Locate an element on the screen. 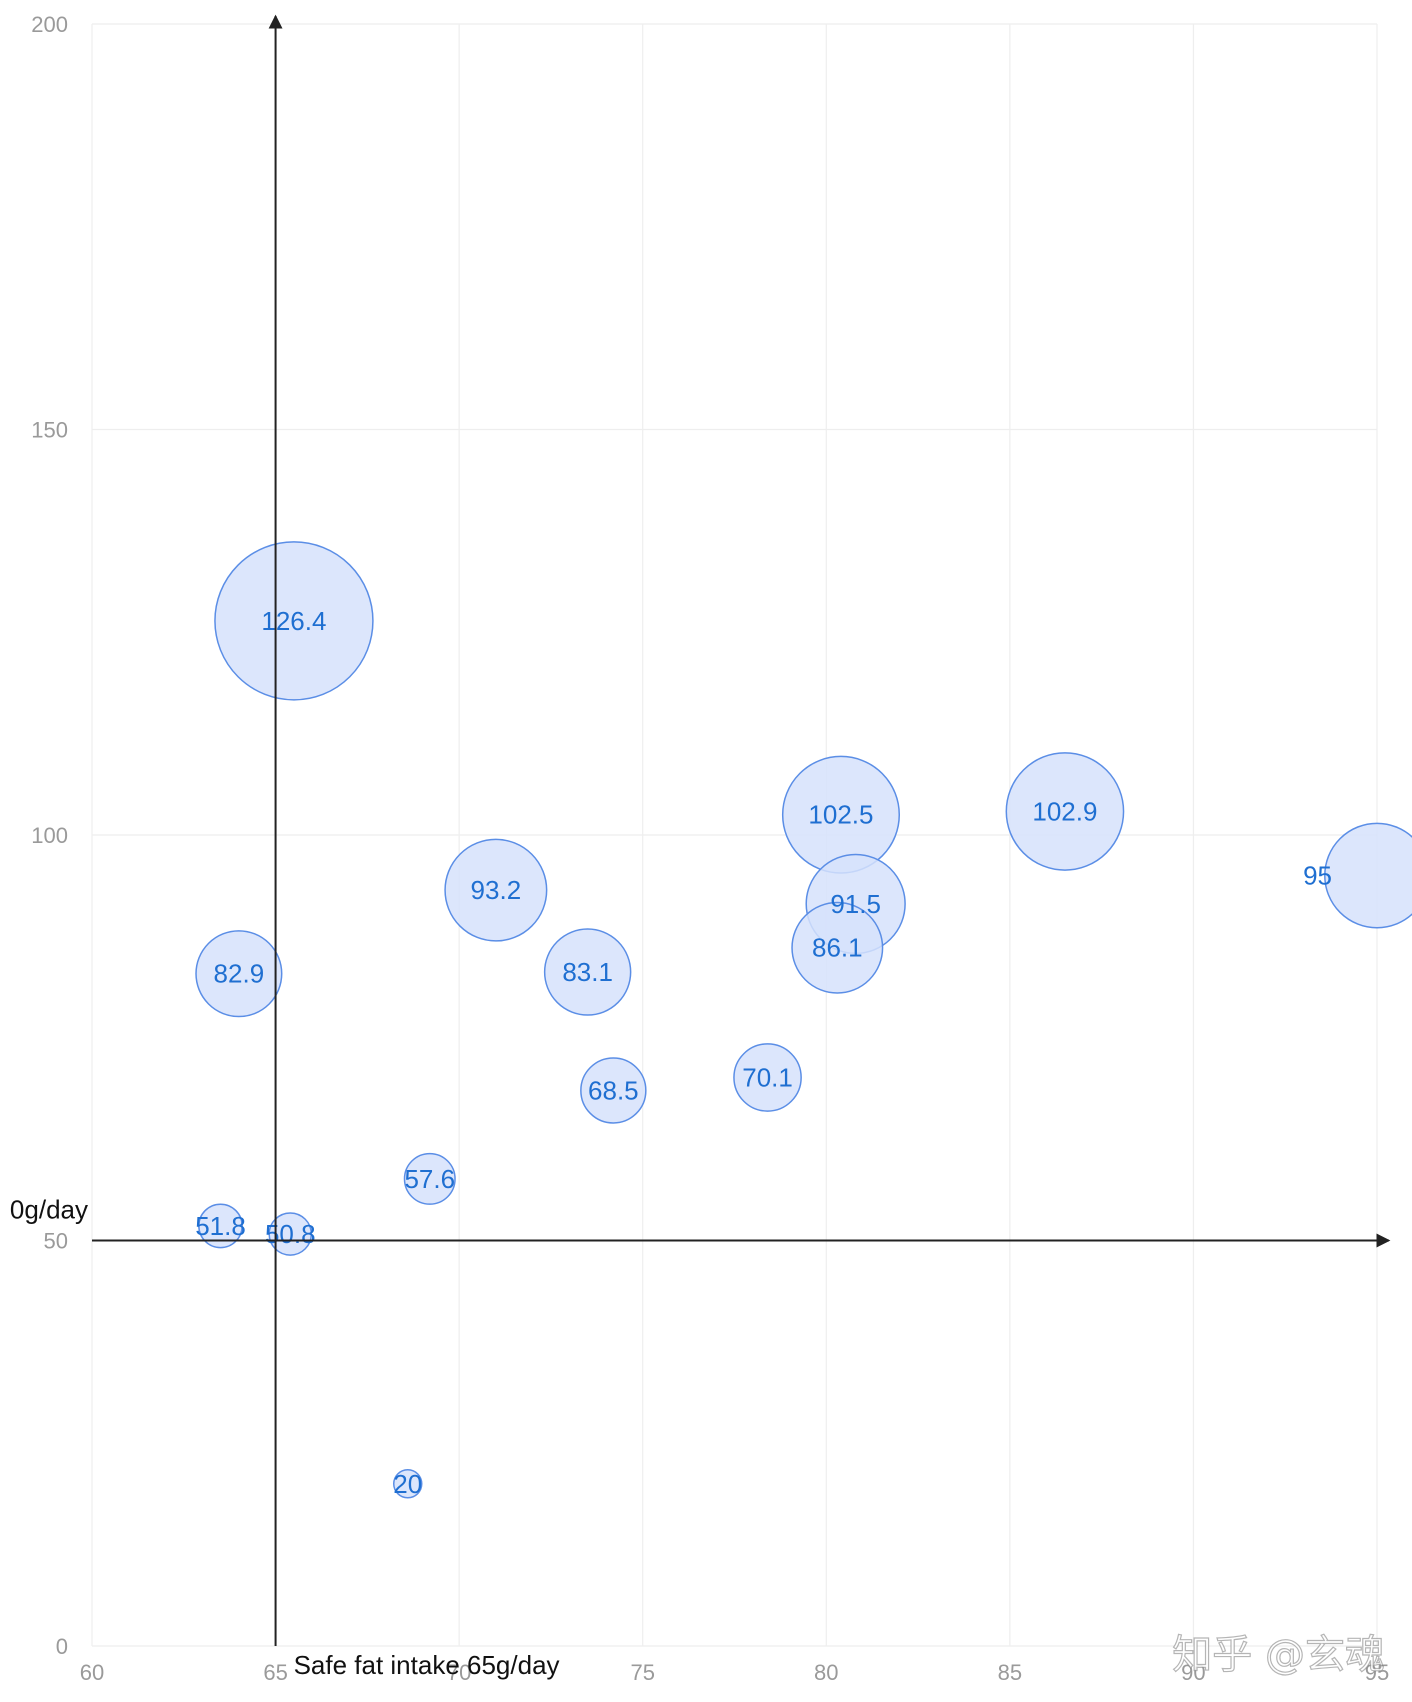 This screenshot has height=1702, width=1412. y-tick-label: 50 is located at coordinates (56, 1241).